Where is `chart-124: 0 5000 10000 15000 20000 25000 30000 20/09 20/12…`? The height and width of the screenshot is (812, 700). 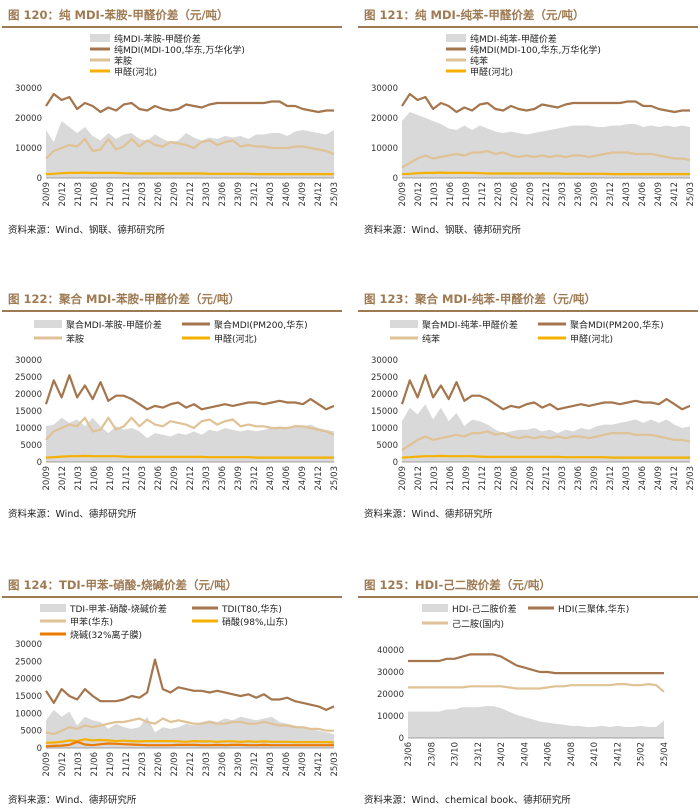 chart-124: 0 5000 10000 15000 20000 25000 30000 20/09 20/12… is located at coordinates (177, 690).